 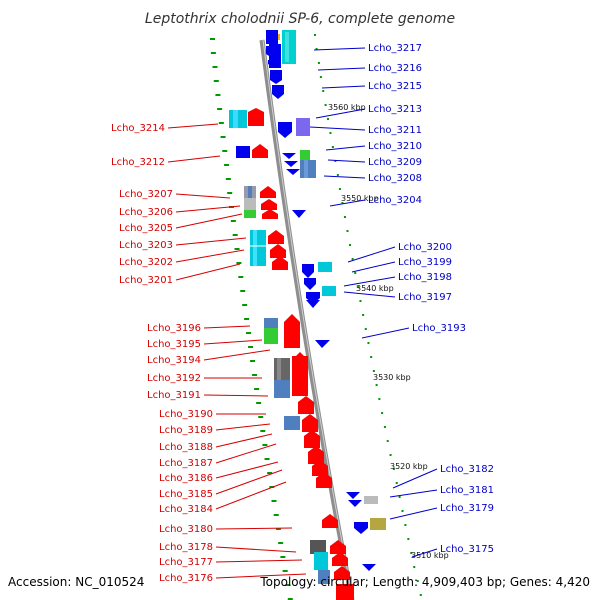 I want to click on gene-label: Lcho_3204, so click(x=395, y=200).